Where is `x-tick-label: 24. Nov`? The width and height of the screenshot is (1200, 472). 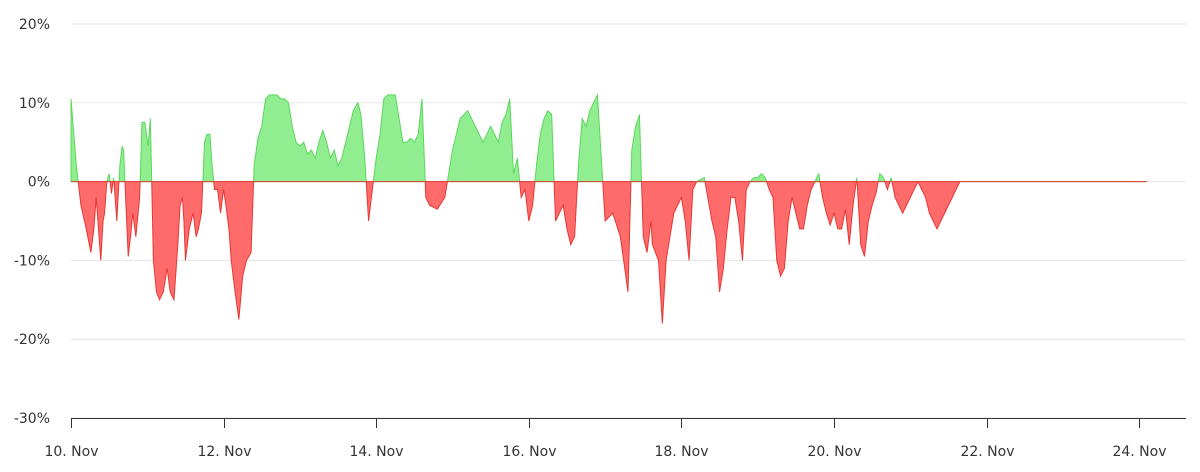
x-tick-label: 24. Nov is located at coordinates (1139, 452).